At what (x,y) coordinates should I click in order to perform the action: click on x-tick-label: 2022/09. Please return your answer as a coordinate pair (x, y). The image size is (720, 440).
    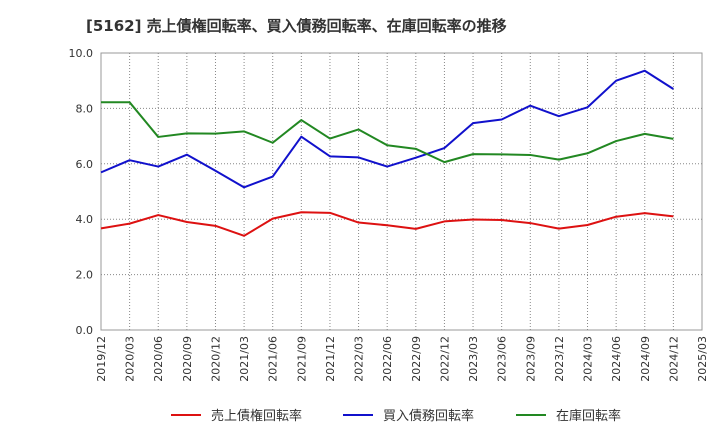
    Looking at the image, I should click on (416, 359).